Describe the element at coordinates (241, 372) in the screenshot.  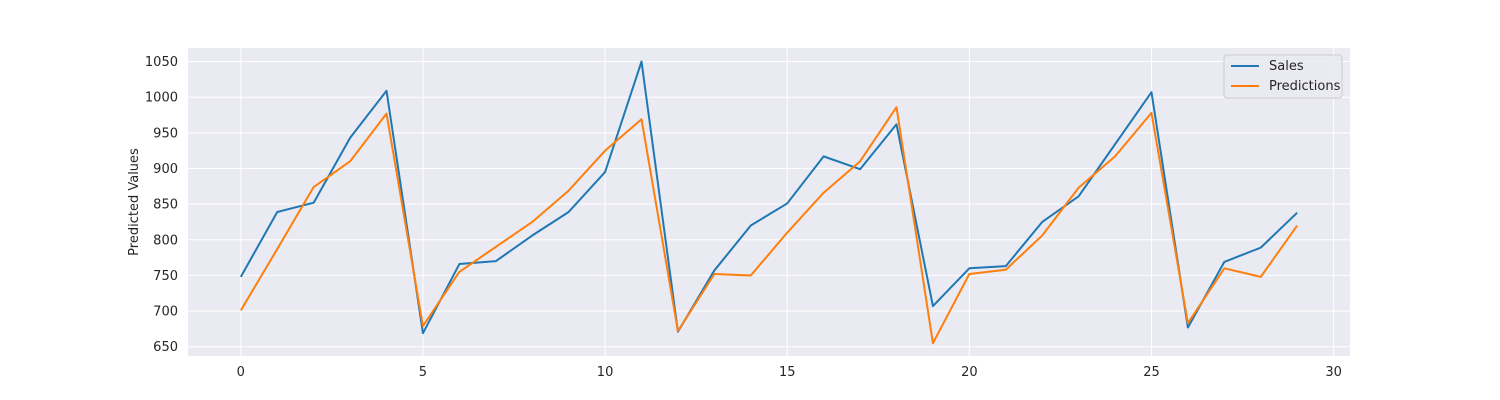
I see `x-tick-label: 0` at that location.